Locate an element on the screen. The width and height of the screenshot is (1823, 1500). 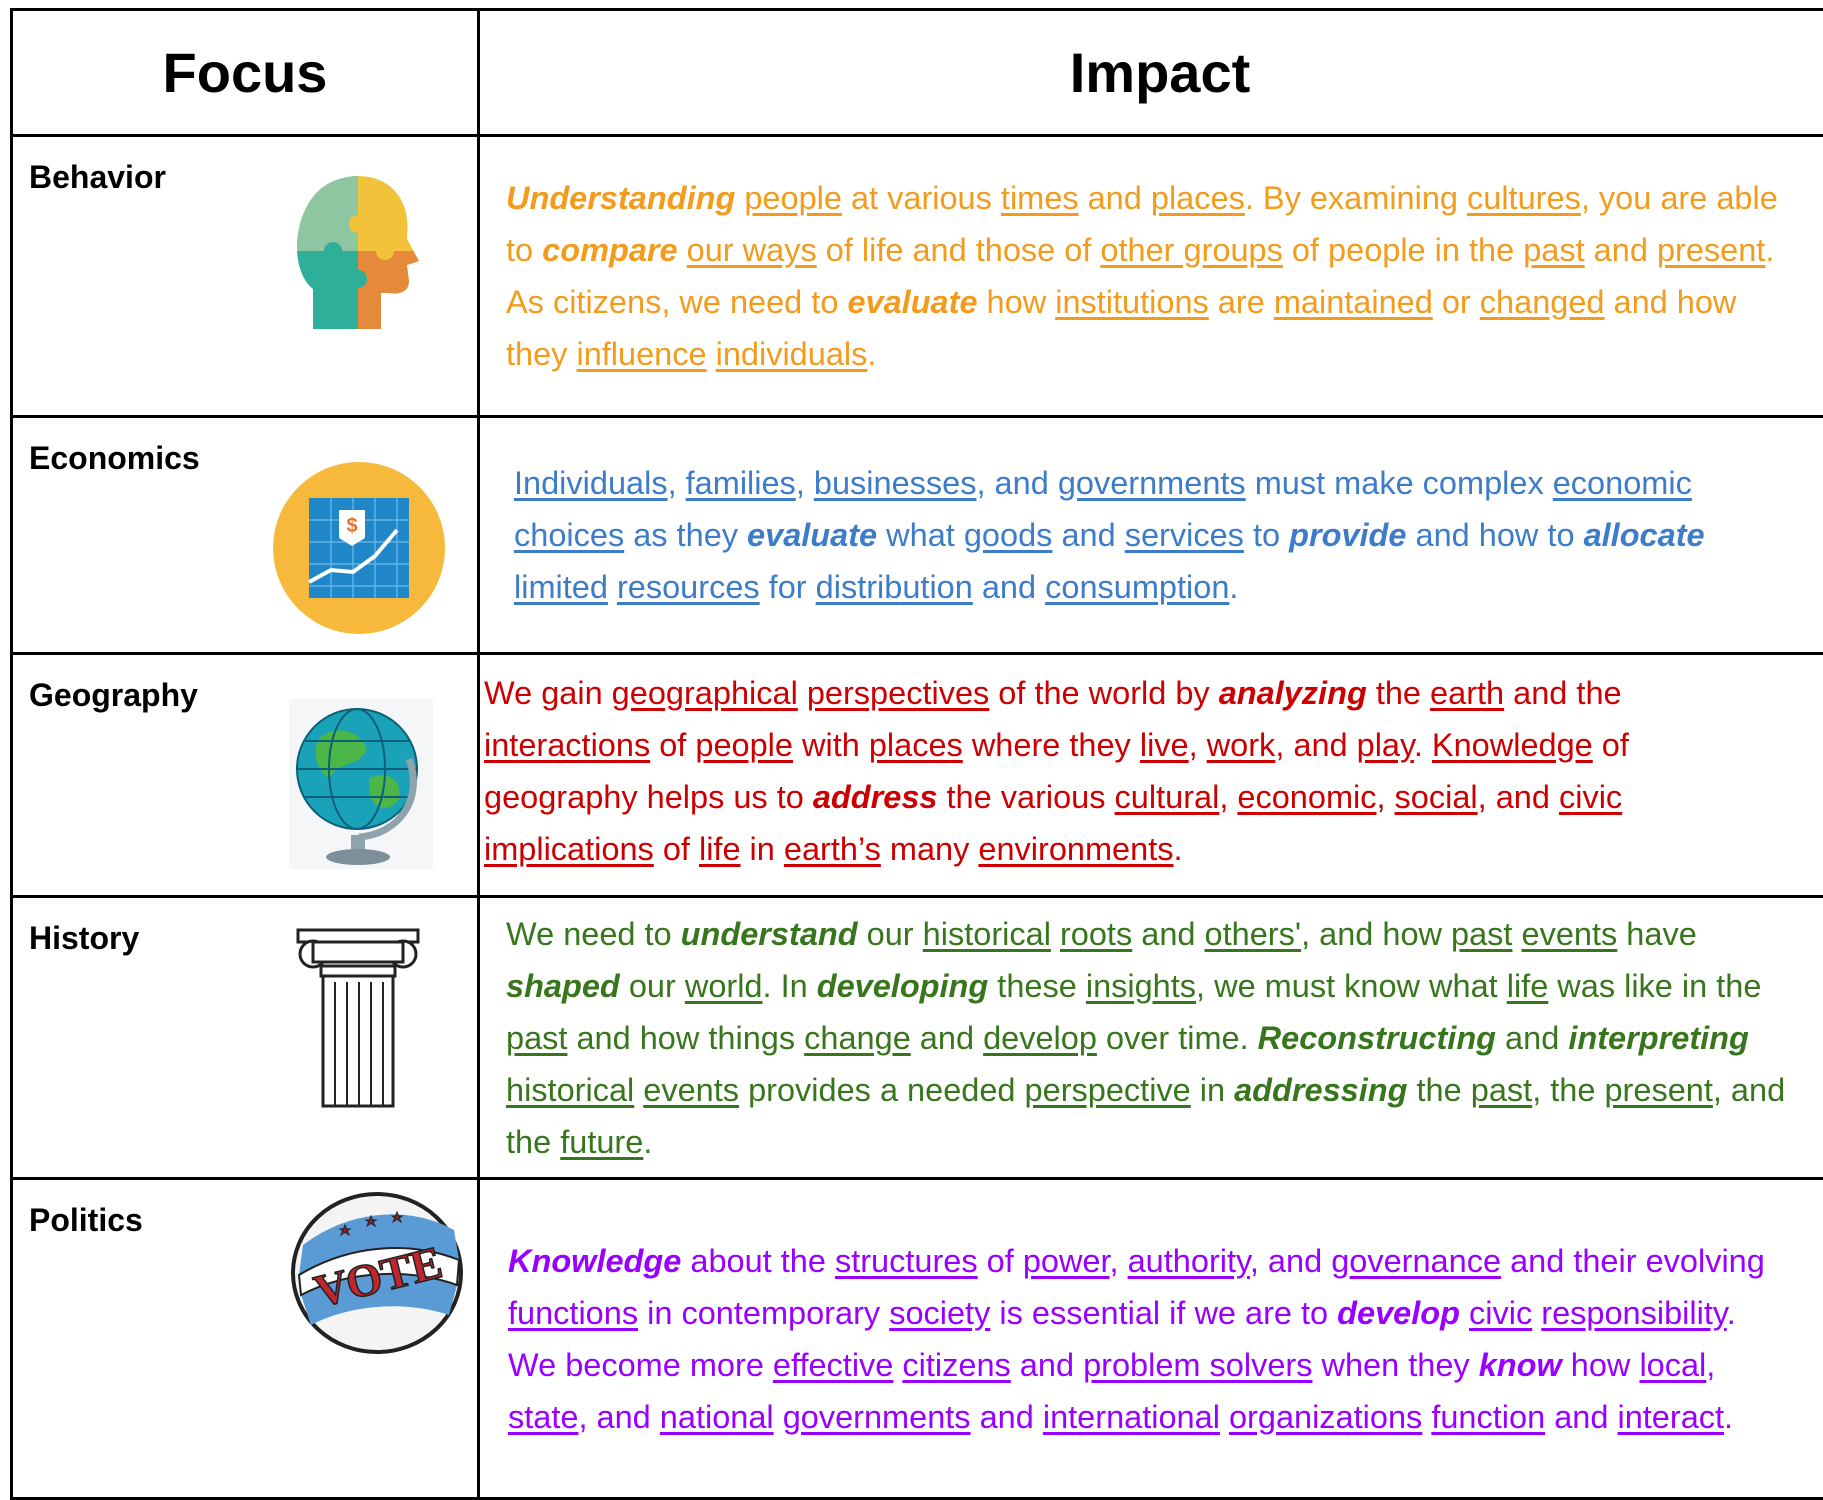
focus-label: Politics is located at coordinates (86, 1220).